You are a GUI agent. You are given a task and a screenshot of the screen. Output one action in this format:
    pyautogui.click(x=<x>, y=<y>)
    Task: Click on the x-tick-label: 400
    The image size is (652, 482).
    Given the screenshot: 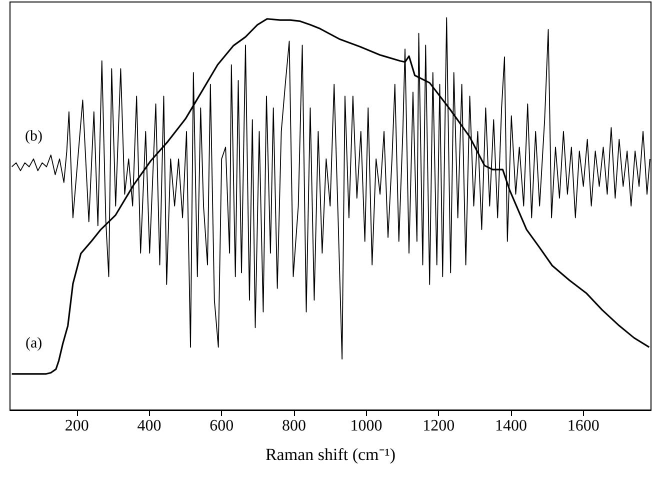 What is the action you would take?
    pyautogui.click(x=149, y=426)
    